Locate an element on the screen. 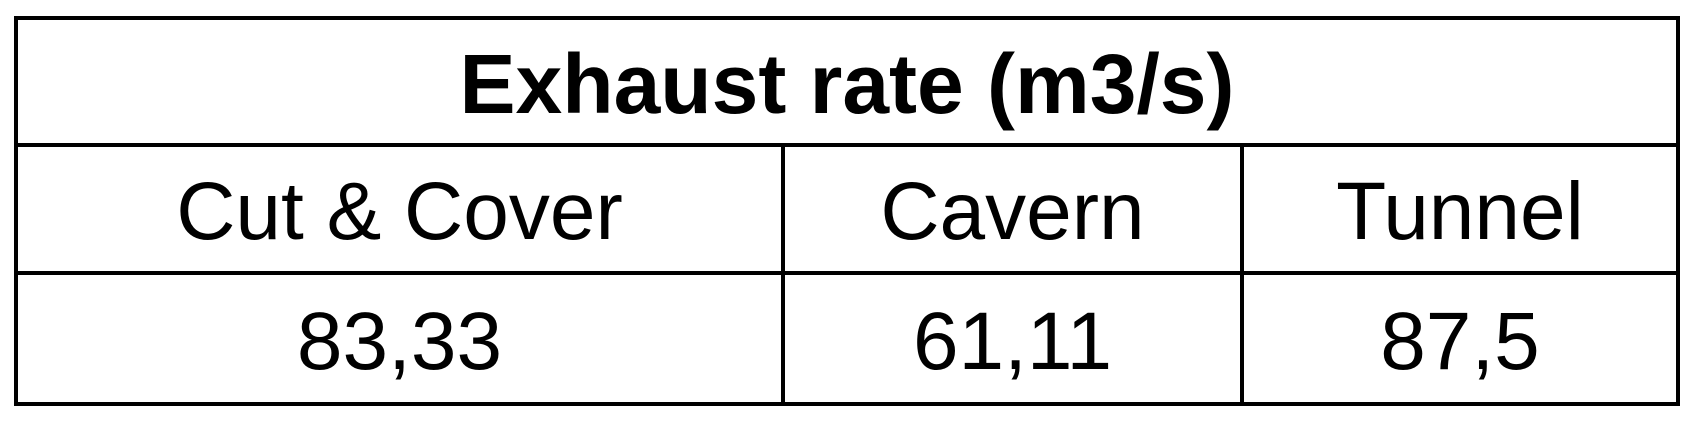 This screenshot has height=429, width=1691. column-header-cut-cover: Cut & Cover is located at coordinates (401, 211).